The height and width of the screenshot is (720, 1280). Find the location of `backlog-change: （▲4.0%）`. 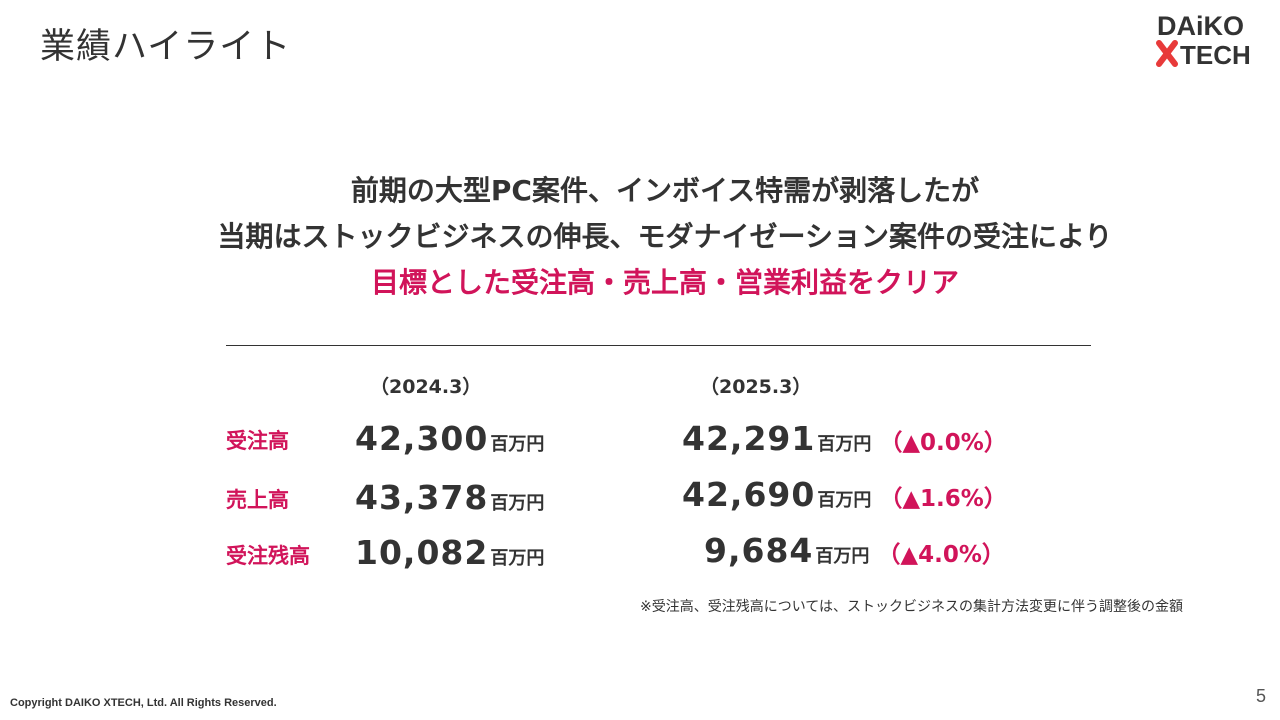

backlog-change: （▲4.0%） is located at coordinates (941, 555).